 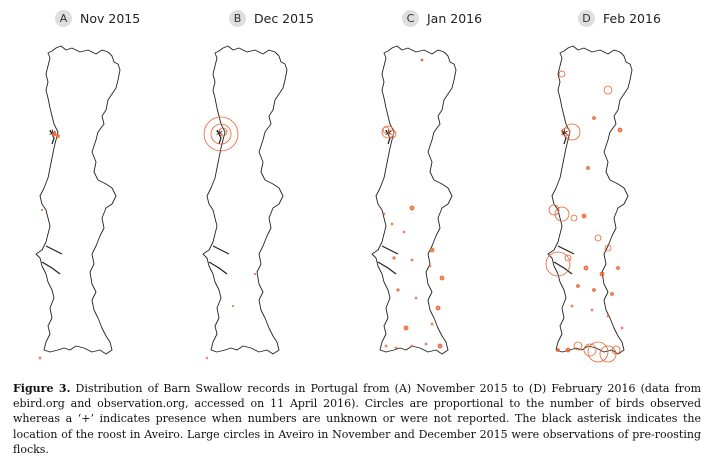 I want to click on panel-title: Jan 2016, so click(x=455, y=18).